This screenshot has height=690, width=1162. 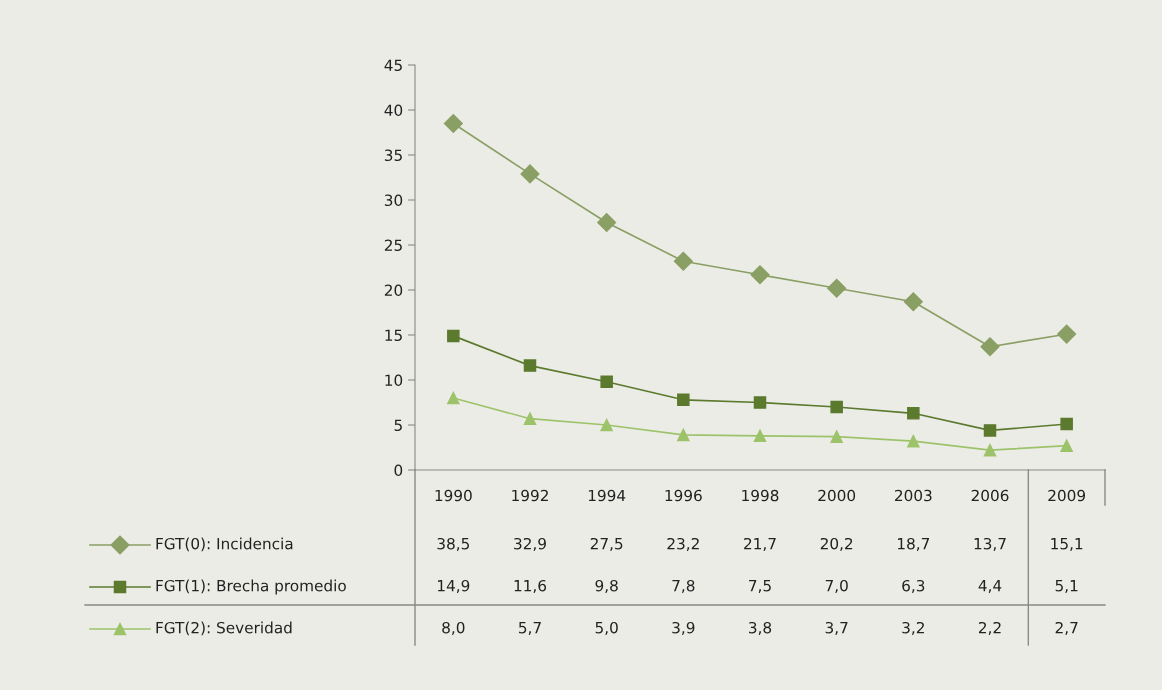 I want to click on data-label: 20,2, so click(x=836, y=544).